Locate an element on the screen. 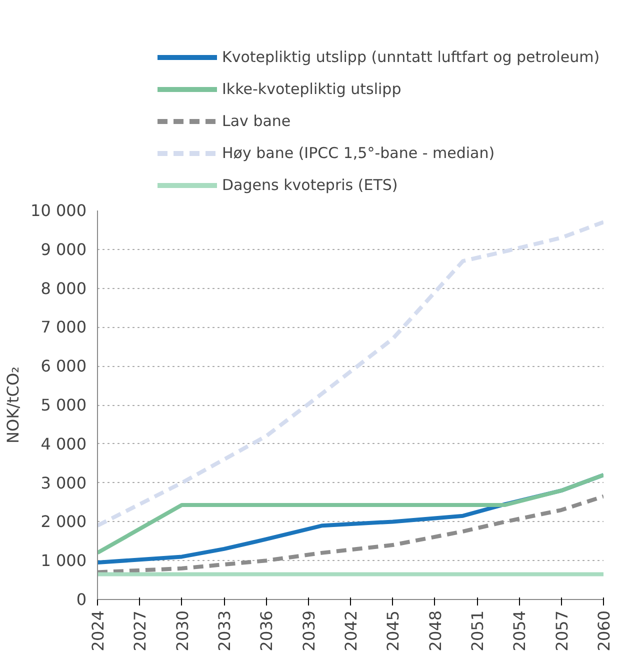 This screenshot has height=654, width=625. x-tick-label: 2039 is located at coordinates (308, 631).